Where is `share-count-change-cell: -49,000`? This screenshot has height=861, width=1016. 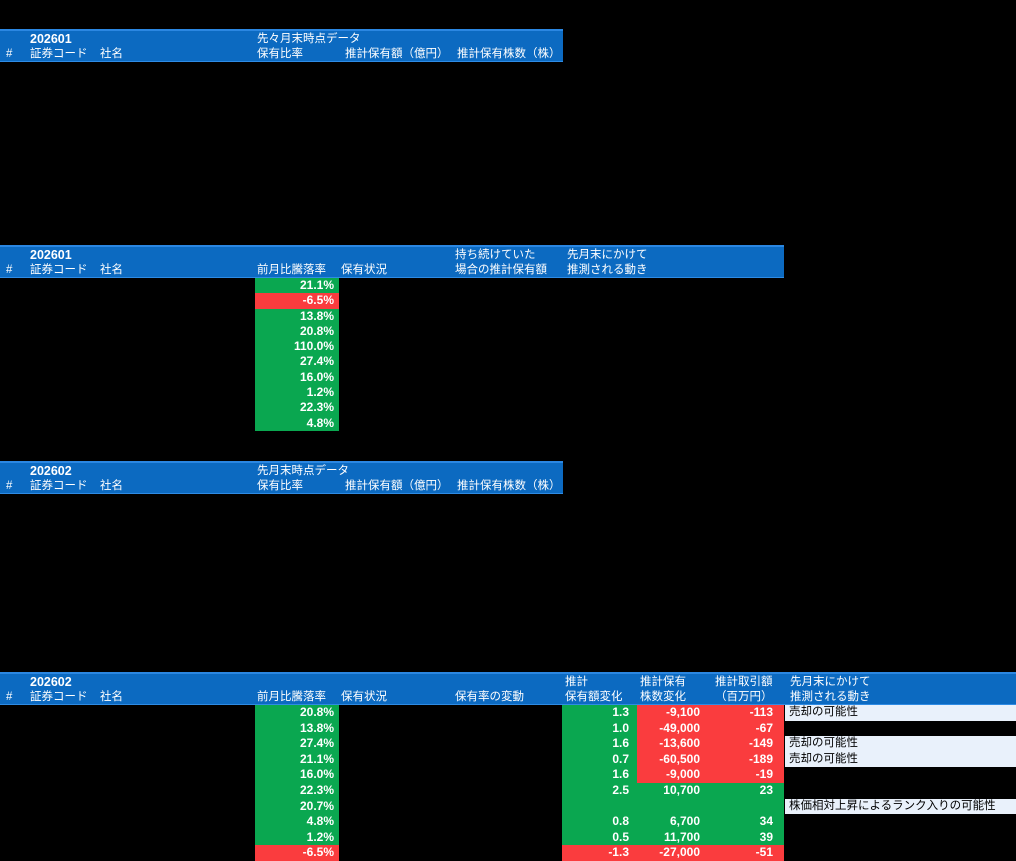 share-count-change-cell: -49,000 is located at coordinates (674, 728).